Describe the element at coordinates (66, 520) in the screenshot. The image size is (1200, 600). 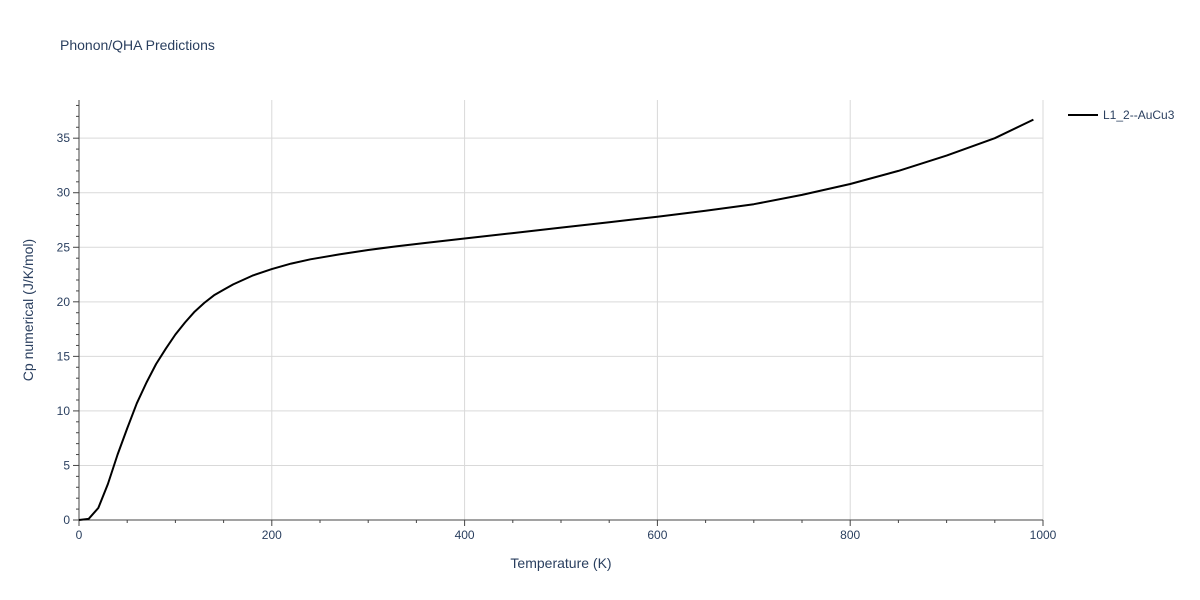
I see `y-tick-label: 0` at that location.